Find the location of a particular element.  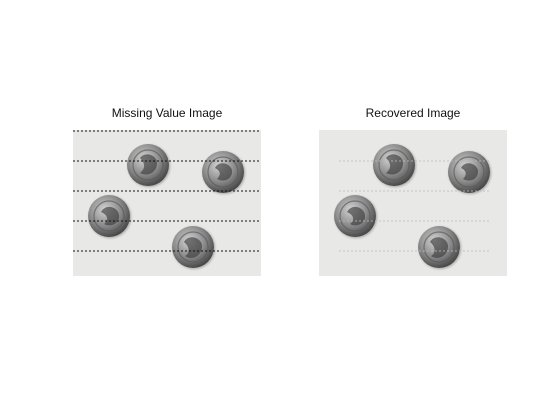

recovered-panel: Recovered Image is located at coordinates (413, 191).